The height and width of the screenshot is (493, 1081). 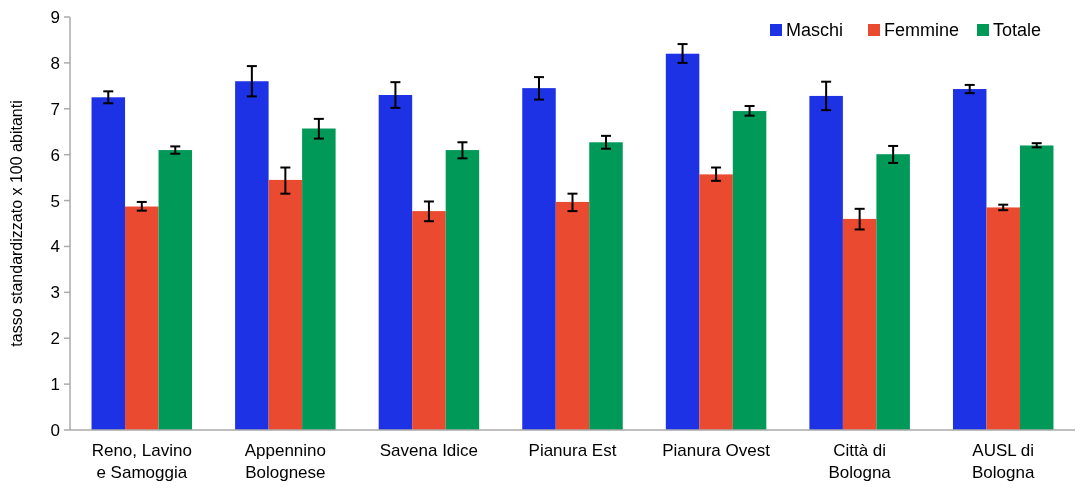 I want to click on x-tick-label: Pianura Ovest, so click(x=716, y=450).